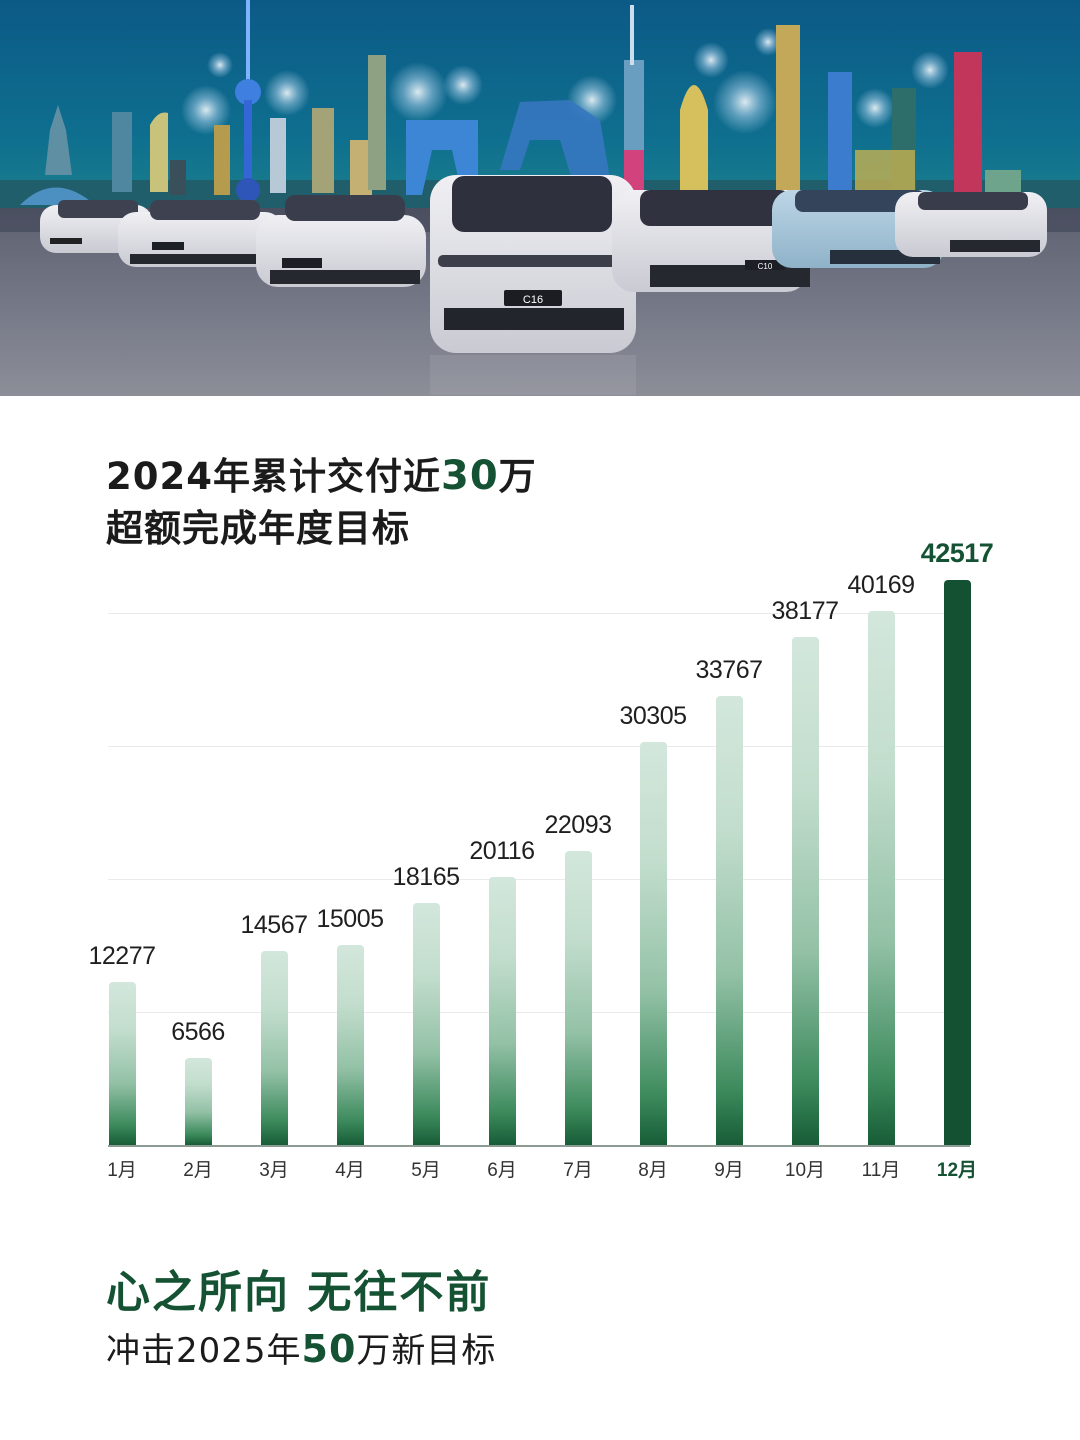 The image size is (1080, 1440). I want to click on car-lineup: C16 C10, so click(543, 264).